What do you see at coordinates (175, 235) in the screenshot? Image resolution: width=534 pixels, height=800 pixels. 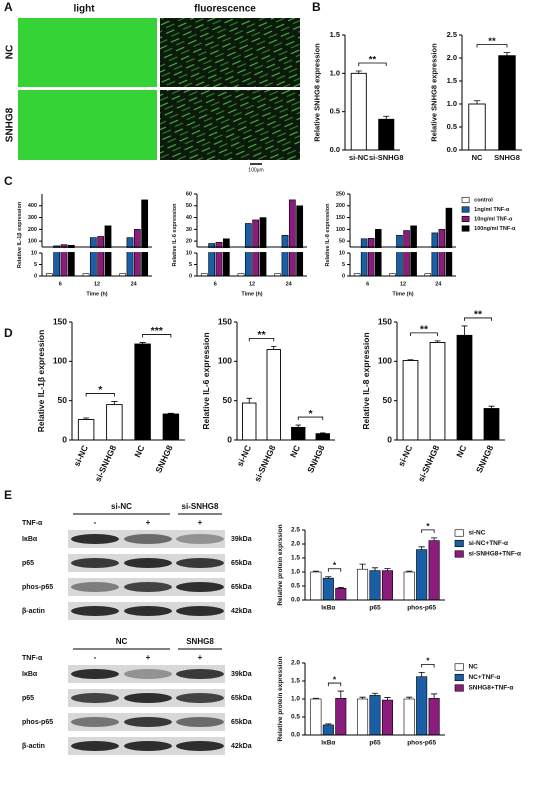 I see `y-axis-label: Relative IL-6 expression` at bounding box center [175, 235].